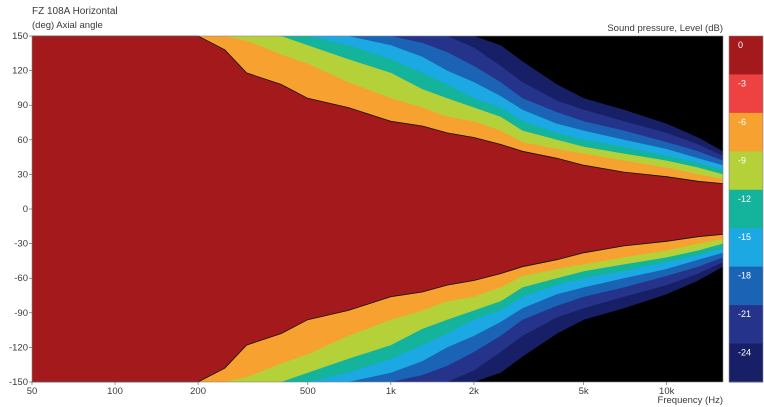 The width and height of the screenshot is (764, 407). I want to click on colorbar-level-label: -18, so click(744, 276).